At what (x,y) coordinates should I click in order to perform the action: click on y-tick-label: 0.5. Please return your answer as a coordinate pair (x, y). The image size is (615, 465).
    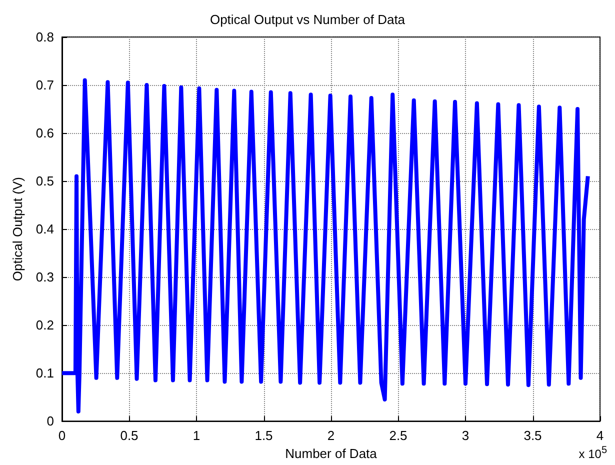
    Looking at the image, I should click on (45, 181).